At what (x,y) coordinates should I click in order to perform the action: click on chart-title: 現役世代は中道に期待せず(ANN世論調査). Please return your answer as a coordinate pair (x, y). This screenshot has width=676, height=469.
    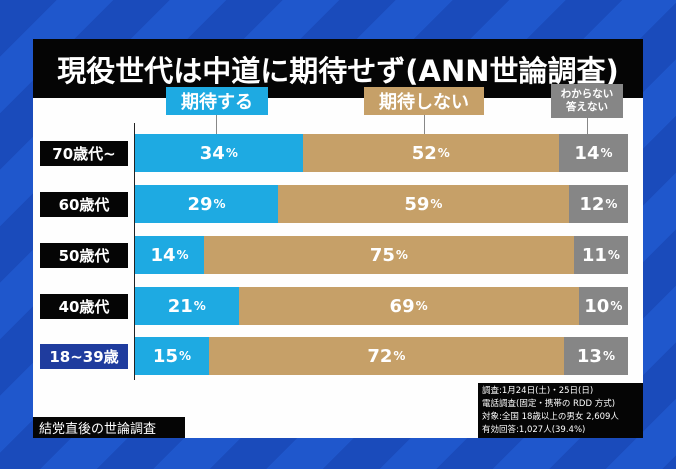
    Looking at the image, I should click on (338, 68).